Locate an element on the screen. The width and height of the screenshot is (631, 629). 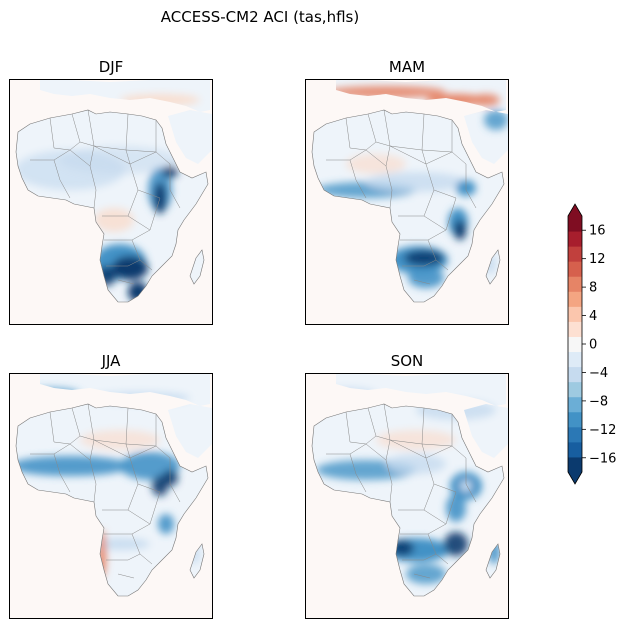
colorbar-tick-label: −8 is located at coordinates (598, 401).